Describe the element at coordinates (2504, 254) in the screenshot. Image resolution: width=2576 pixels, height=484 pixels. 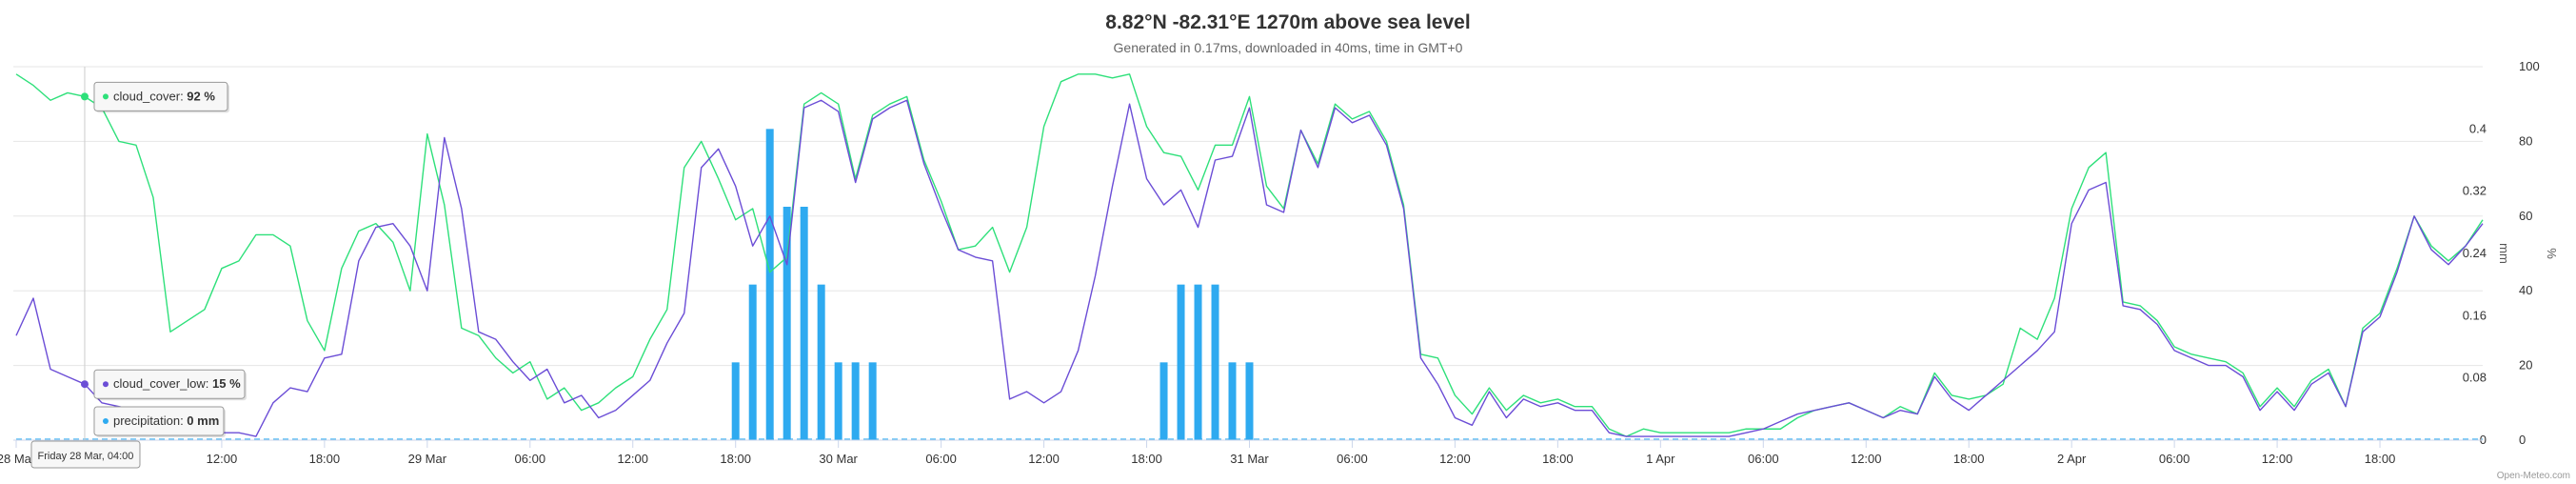
I see `y-axis-title-mm: mm` at that location.